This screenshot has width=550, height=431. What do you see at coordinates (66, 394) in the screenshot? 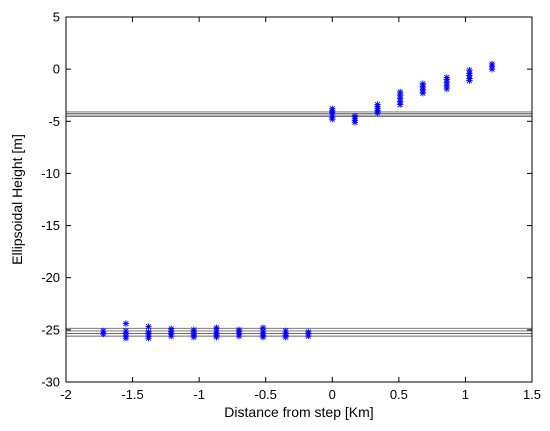
I see `x-tick-label: -2` at bounding box center [66, 394].